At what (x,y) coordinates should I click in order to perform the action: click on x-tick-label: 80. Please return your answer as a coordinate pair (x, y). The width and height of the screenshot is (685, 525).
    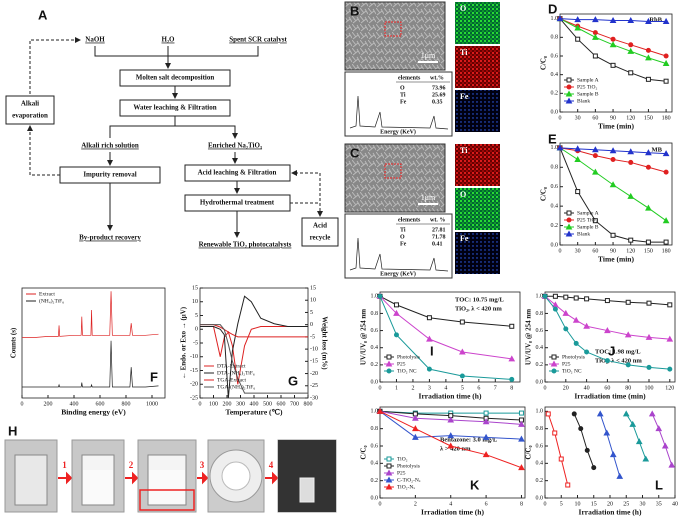
    Looking at the image, I should click on (628, 388).